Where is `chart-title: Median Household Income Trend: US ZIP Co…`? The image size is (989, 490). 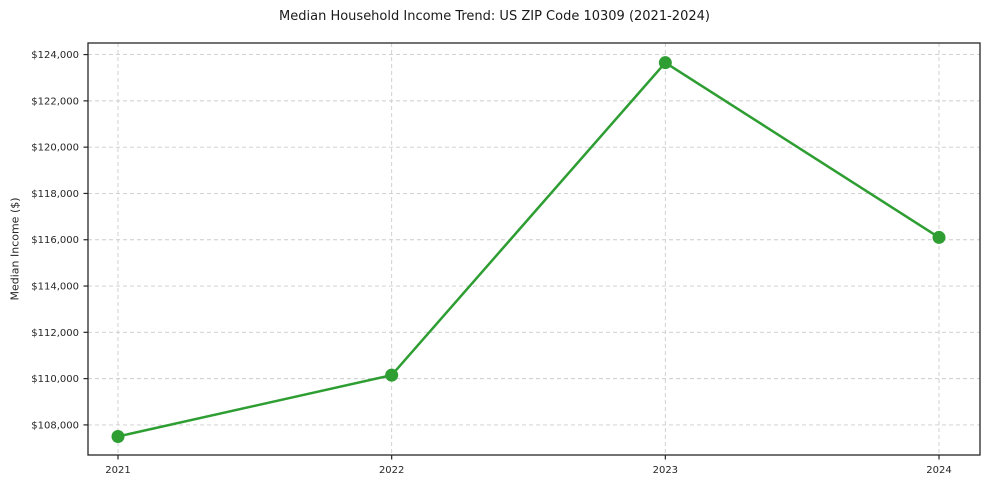 chart-title: Median Household Income Trend: US ZIP Co… is located at coordinates (494, 16).